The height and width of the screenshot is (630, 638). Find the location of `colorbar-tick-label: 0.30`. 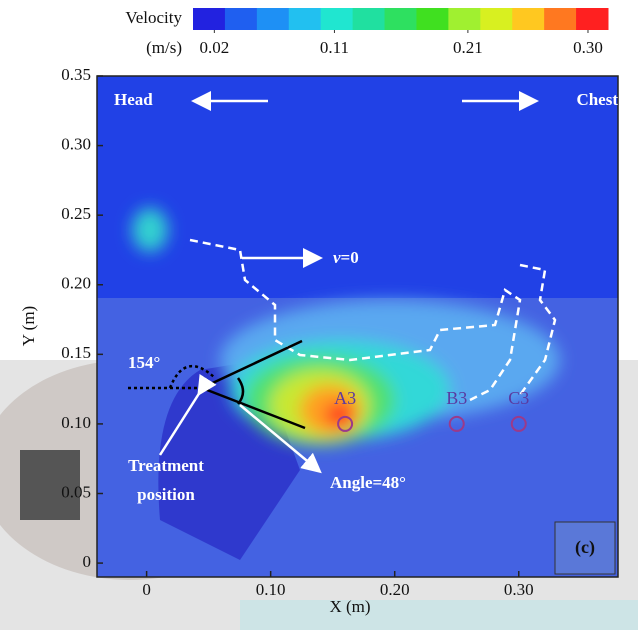

colorbar-tick-label: 0.30 is located at coordinates (588, 47).